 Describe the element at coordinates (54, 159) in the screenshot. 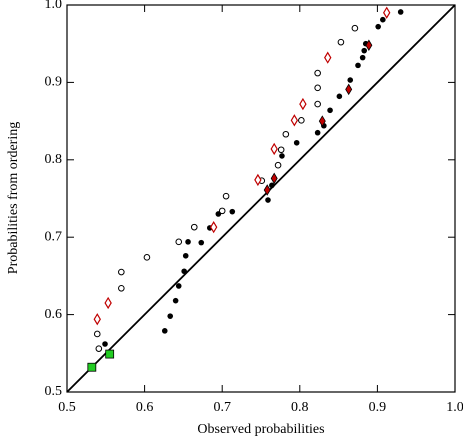

I see `y-tick-label: 0.8` at that location.